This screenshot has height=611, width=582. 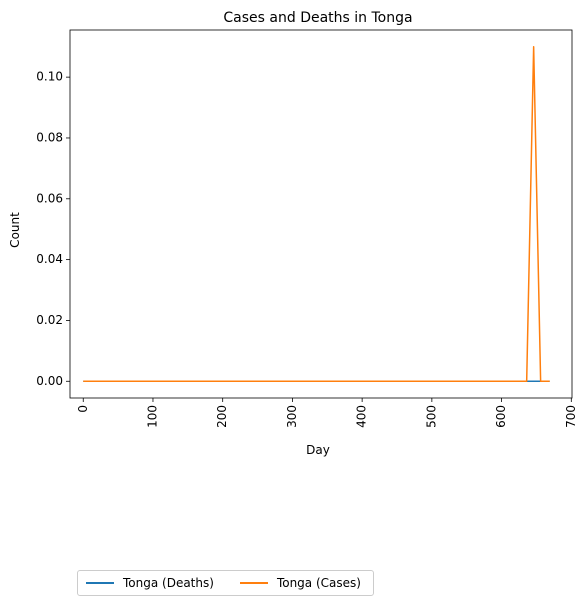 I want to click on y-tick-label-2: 0.04, so click(x=49, y=259).